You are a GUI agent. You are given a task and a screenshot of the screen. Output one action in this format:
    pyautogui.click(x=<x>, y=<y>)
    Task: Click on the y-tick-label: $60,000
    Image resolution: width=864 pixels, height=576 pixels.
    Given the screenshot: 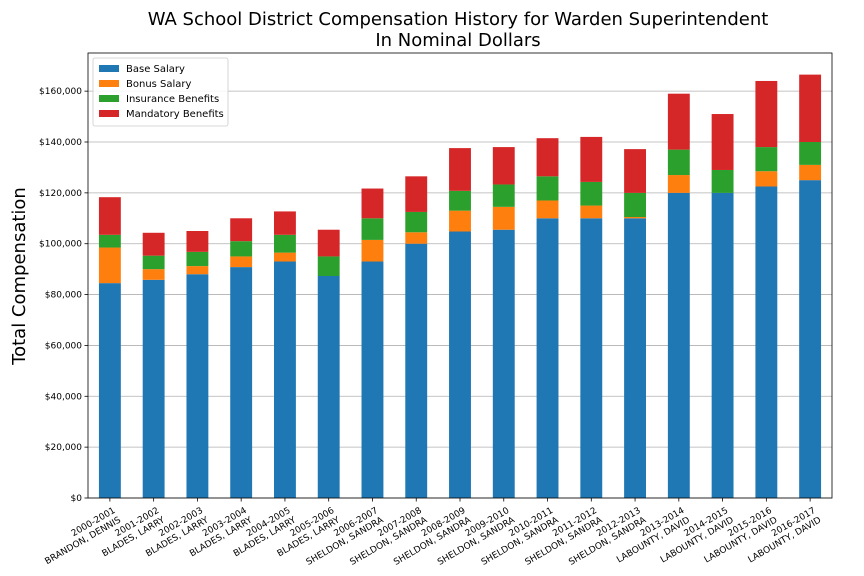 What is the action you would take?
    pyautogui.click(x=63, y=346)
    